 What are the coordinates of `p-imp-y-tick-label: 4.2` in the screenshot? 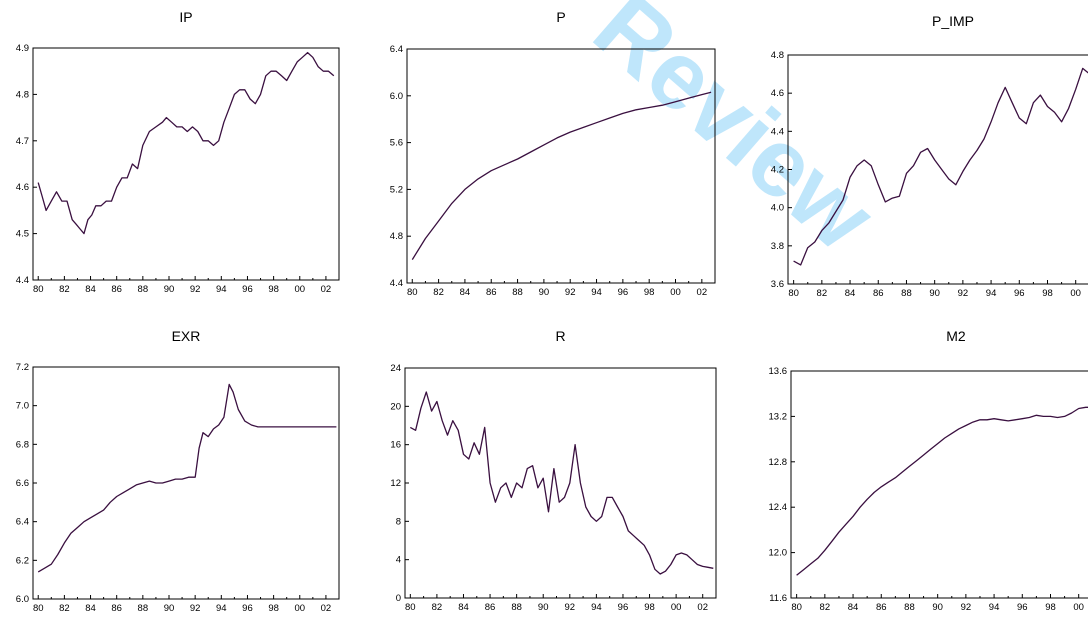 It's located at (777, 170).